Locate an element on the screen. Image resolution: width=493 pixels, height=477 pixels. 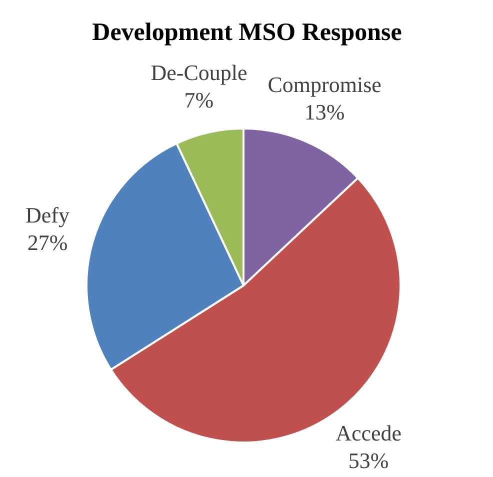
data-label: 7% is located at coordinates (199, 100).